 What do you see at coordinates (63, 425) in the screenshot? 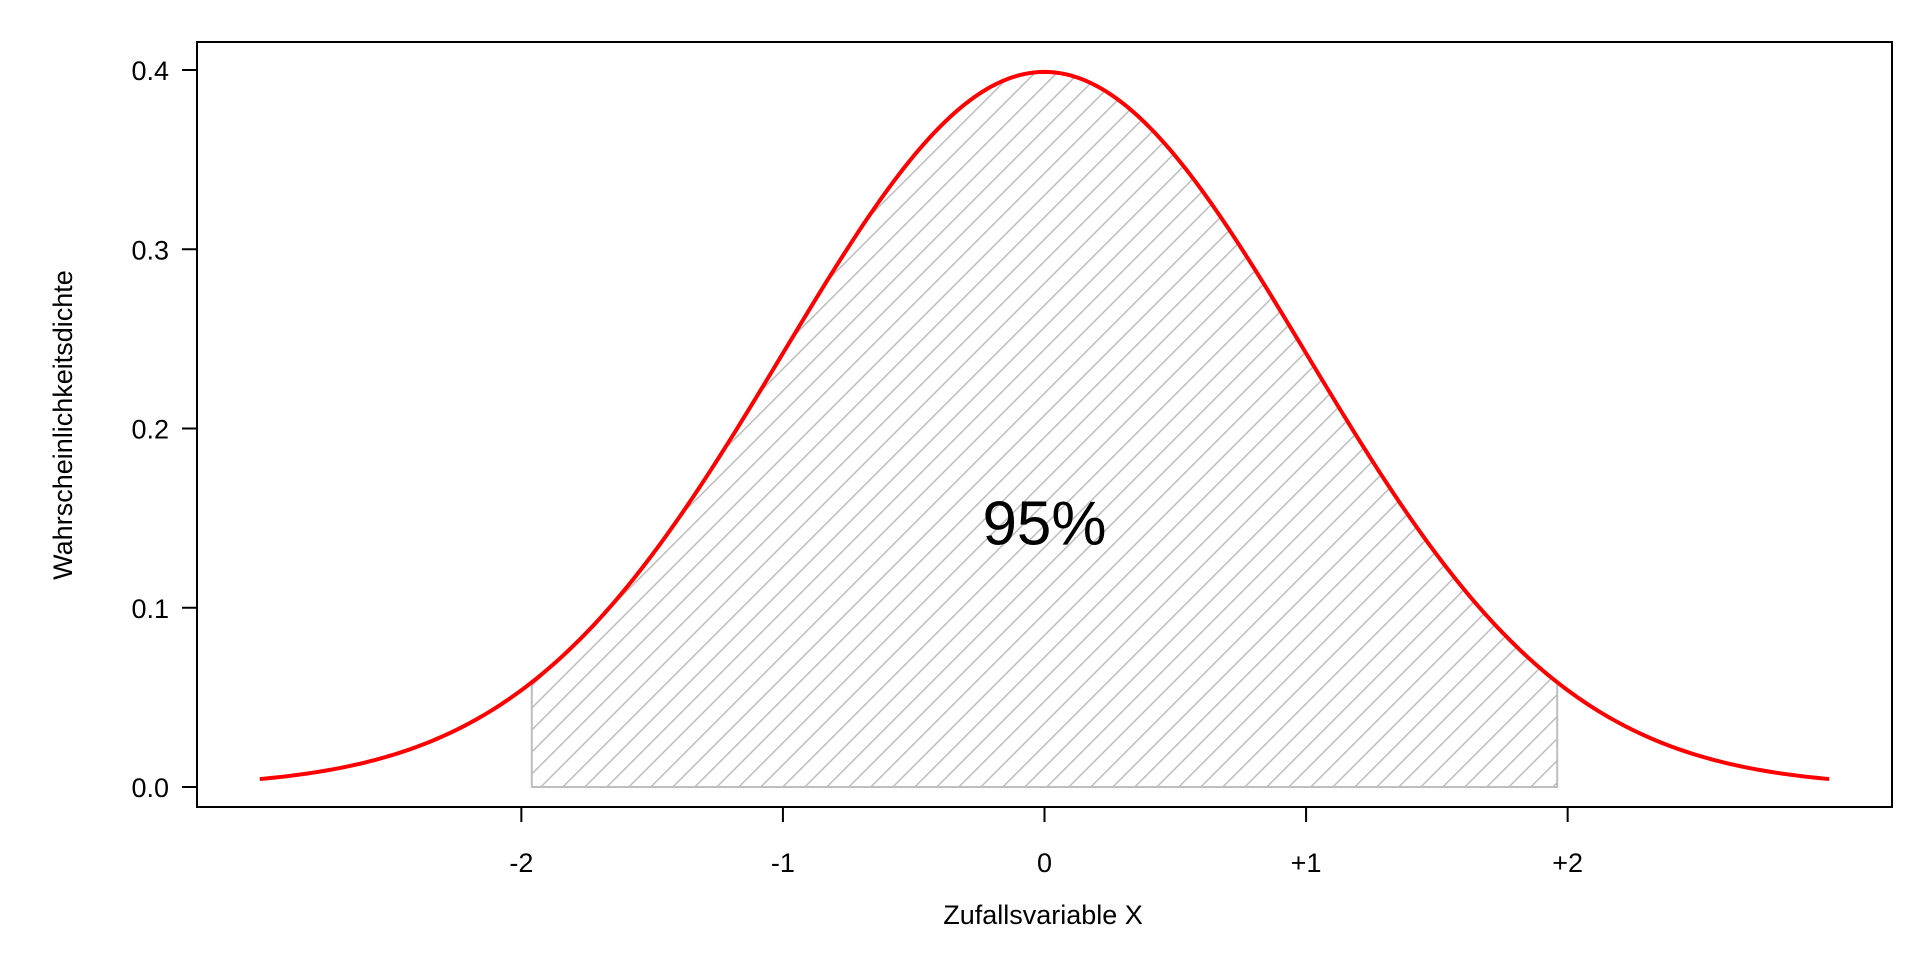
I see `y-axis-title: Wahrscheinlichkeitsdichte` at bounding box center [63, 425].